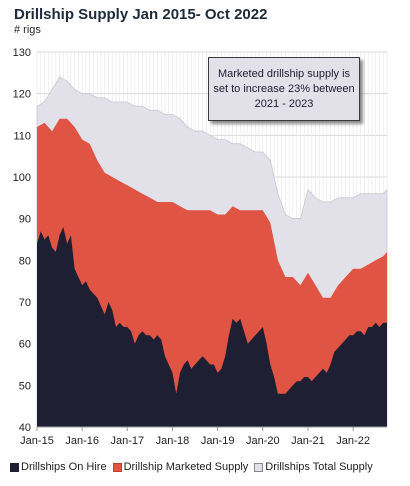 This screenshot has height=486, width=410. I want to click on x-tick-label: Jan-16, so click(82, 441).